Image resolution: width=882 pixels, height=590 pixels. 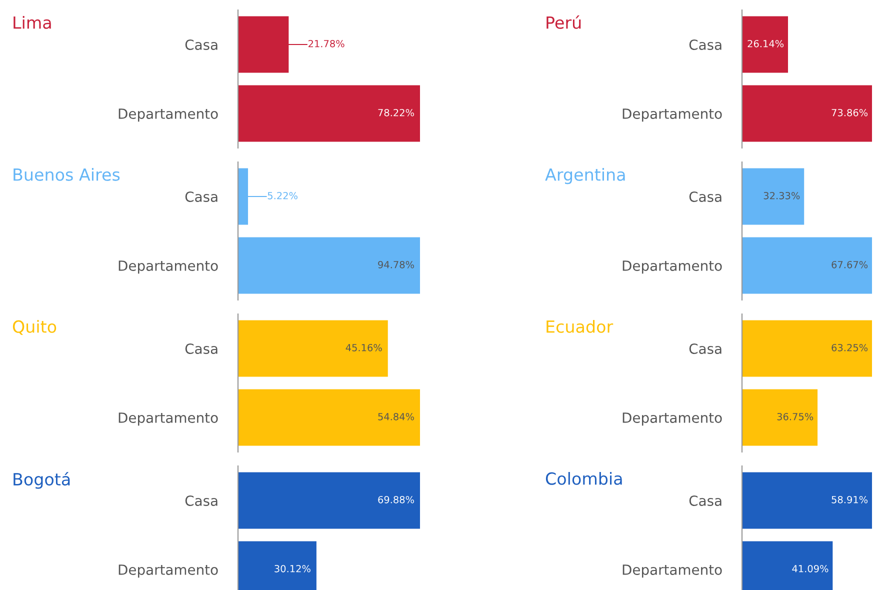 What do you see at coordinates (396, 416) in the screenshot?
I see `data-label: 54.84%` at bounding box center [396, 416].